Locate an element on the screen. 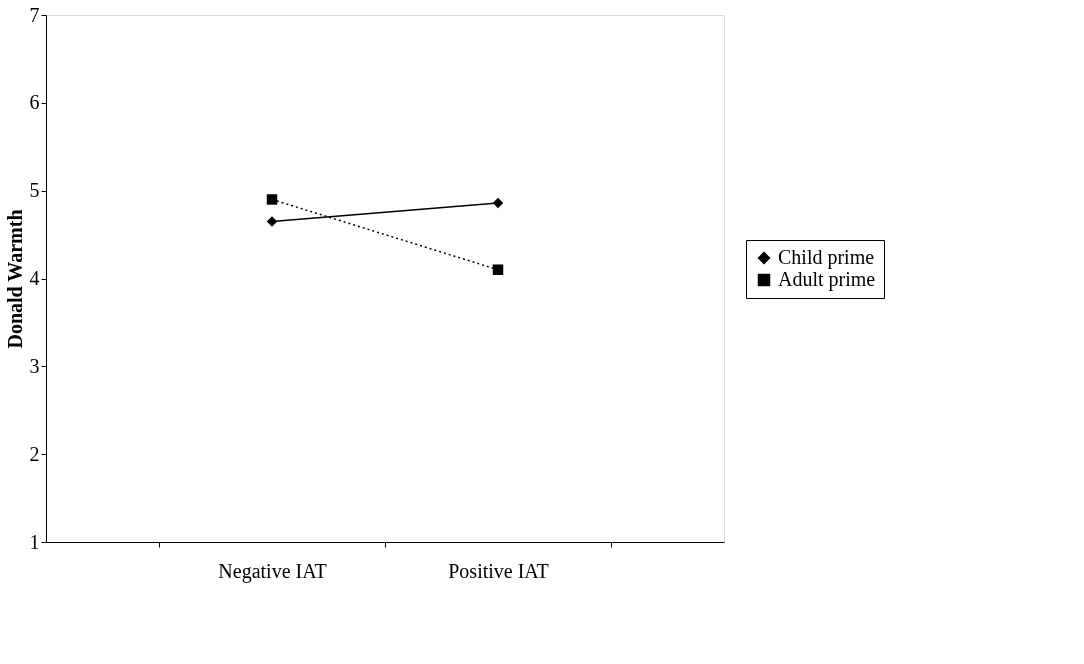 This screenshot has height=664, width=1084. y-tick-label: 6 is located at coordinates (34, 102).